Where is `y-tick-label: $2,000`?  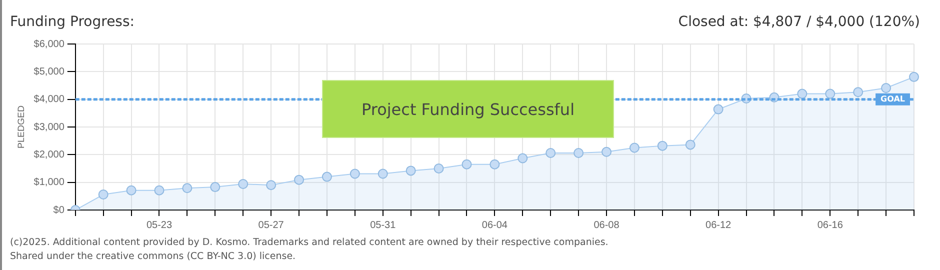 y-tick-label: $2,000 is located at coordinates (49, 154).